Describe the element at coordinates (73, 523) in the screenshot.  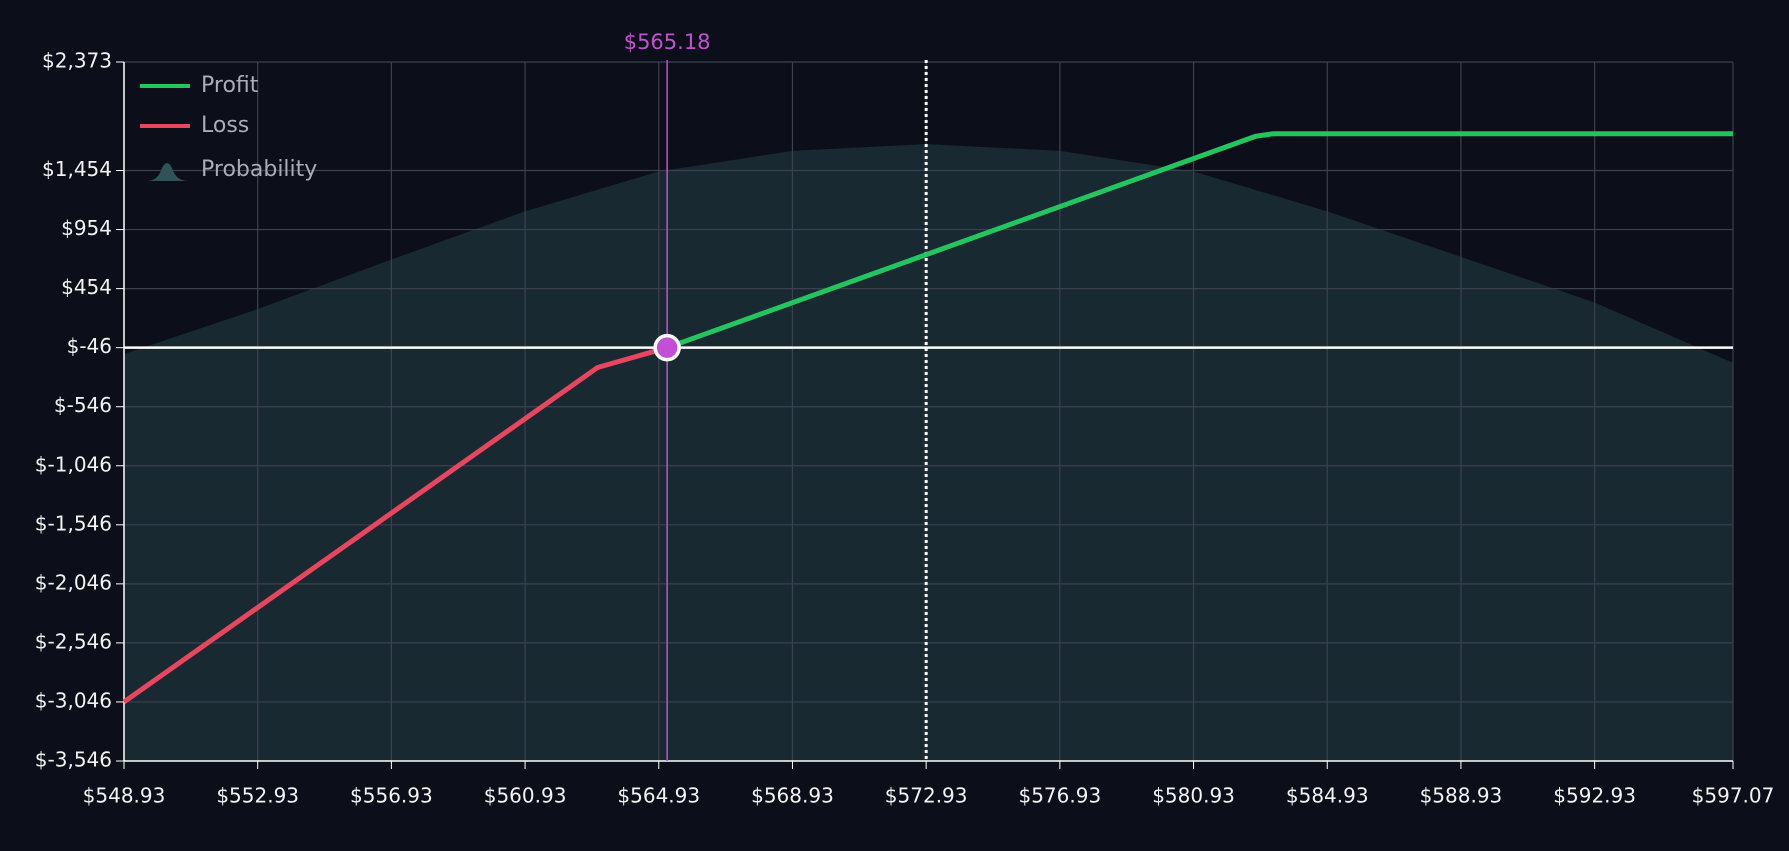
I see `y-tick-label: $-1,546` at that location.